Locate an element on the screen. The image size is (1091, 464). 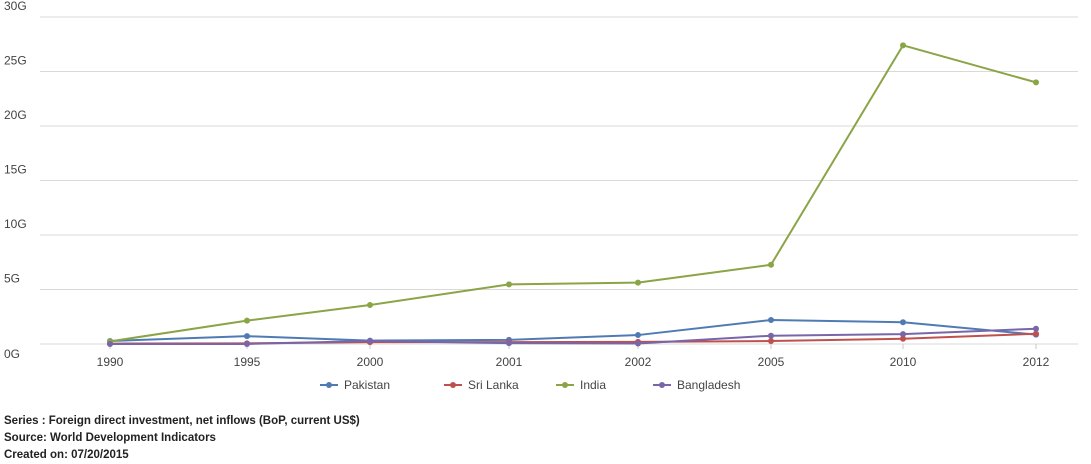
source-note: Source: World Development Indicators is located at coordinates (110, 438).